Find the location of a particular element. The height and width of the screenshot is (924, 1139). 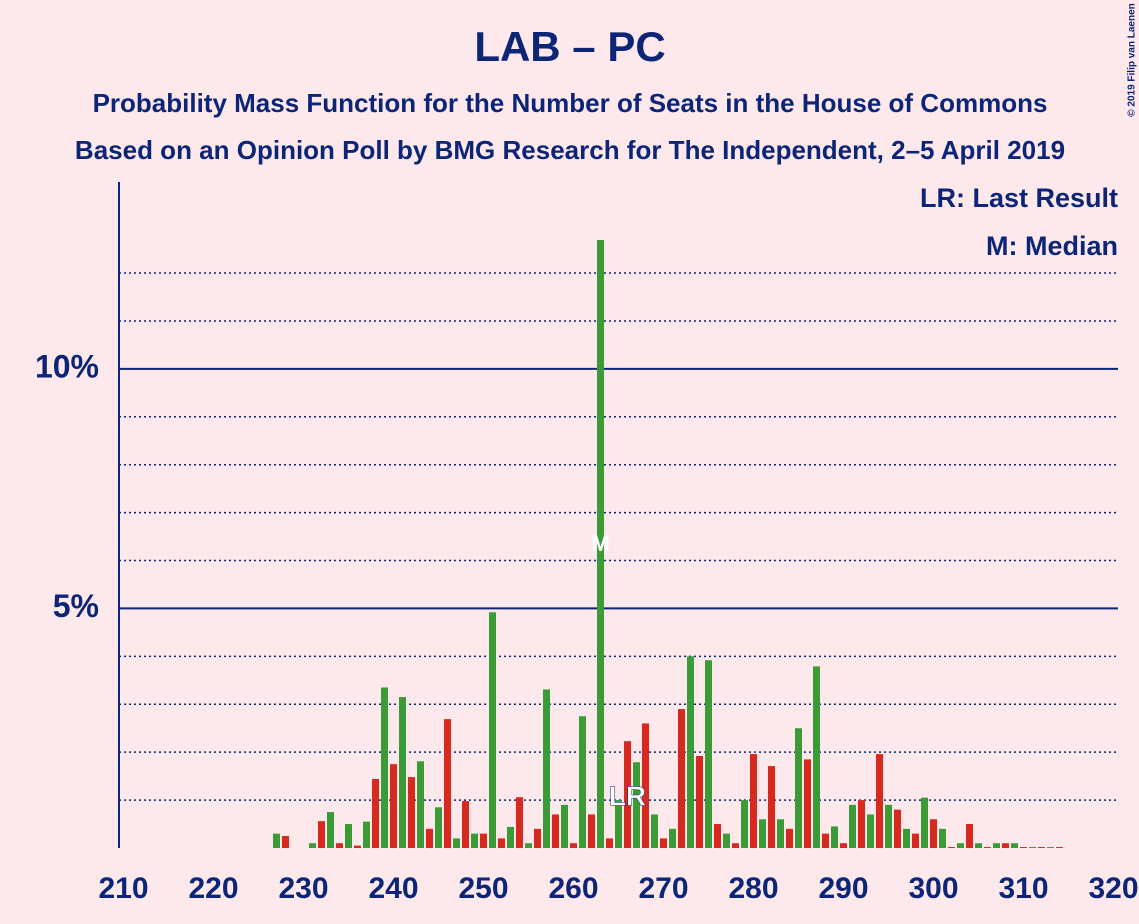

x-tick-label: 260 is located at coordinates (573, 888).